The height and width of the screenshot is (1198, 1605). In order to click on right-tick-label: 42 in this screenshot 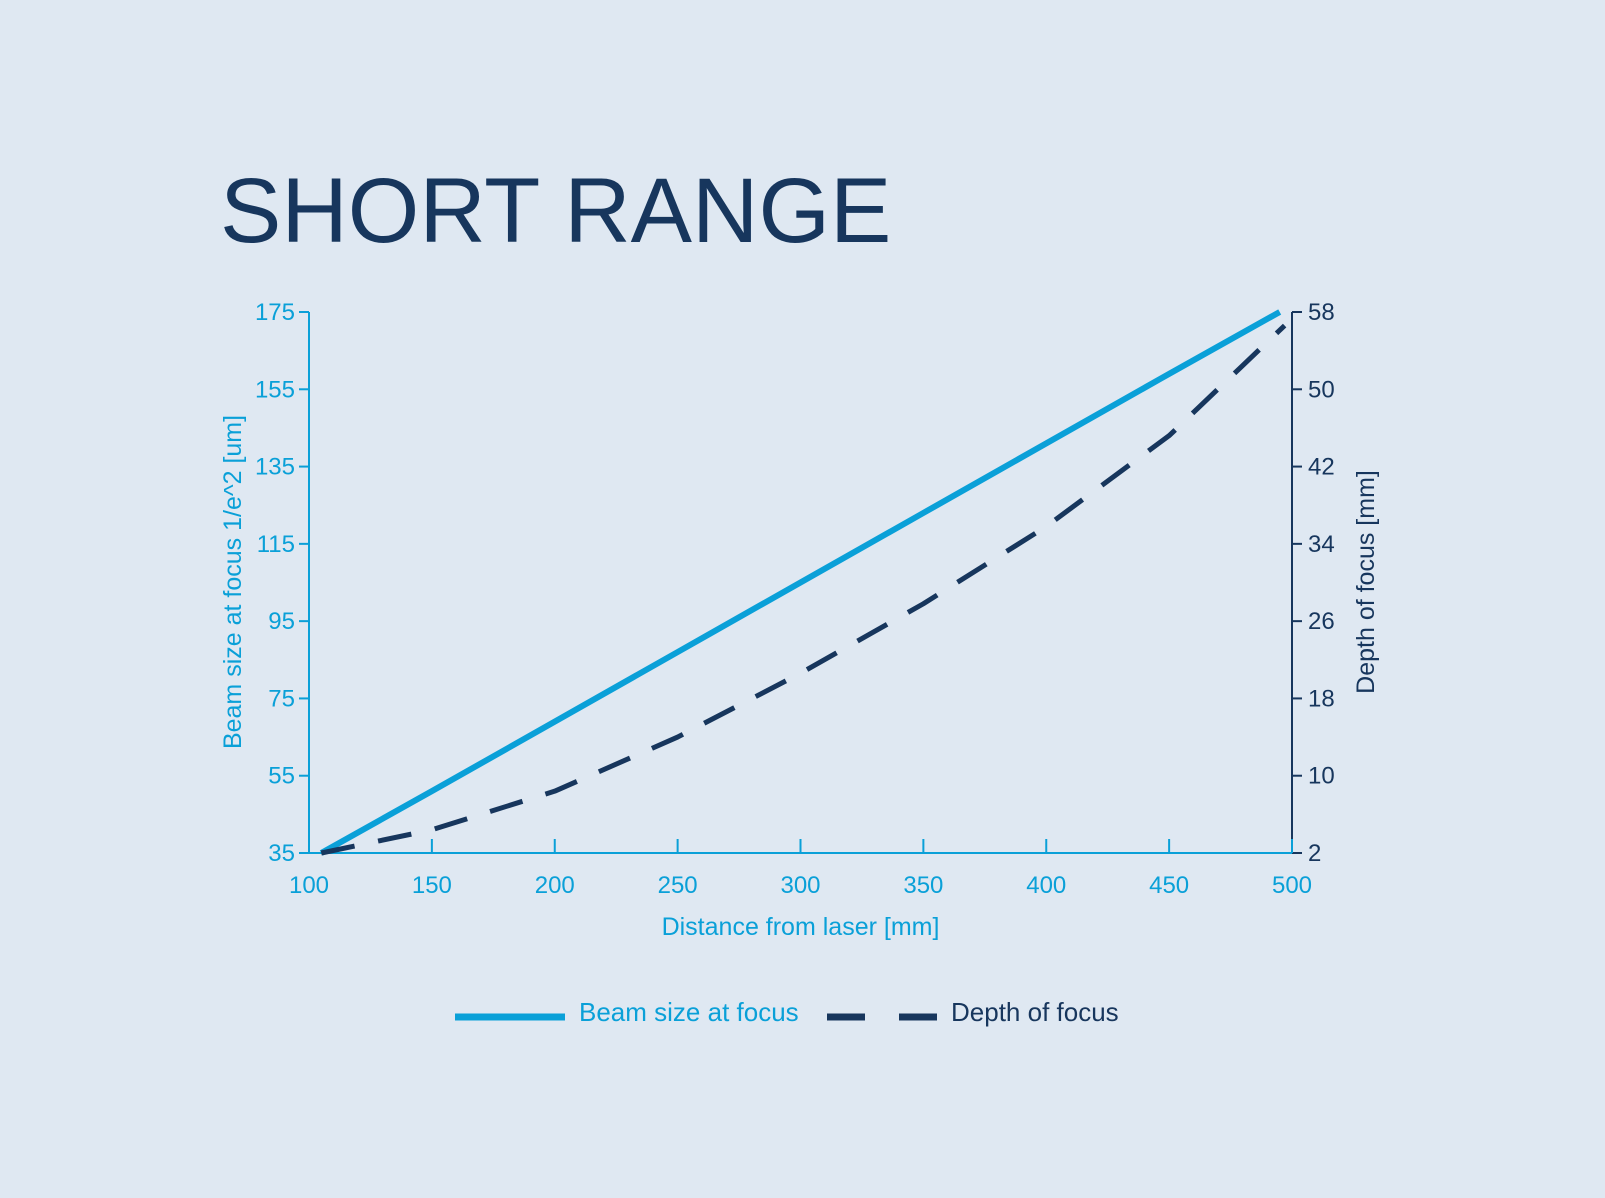, I will do `click(1321, 467)`.